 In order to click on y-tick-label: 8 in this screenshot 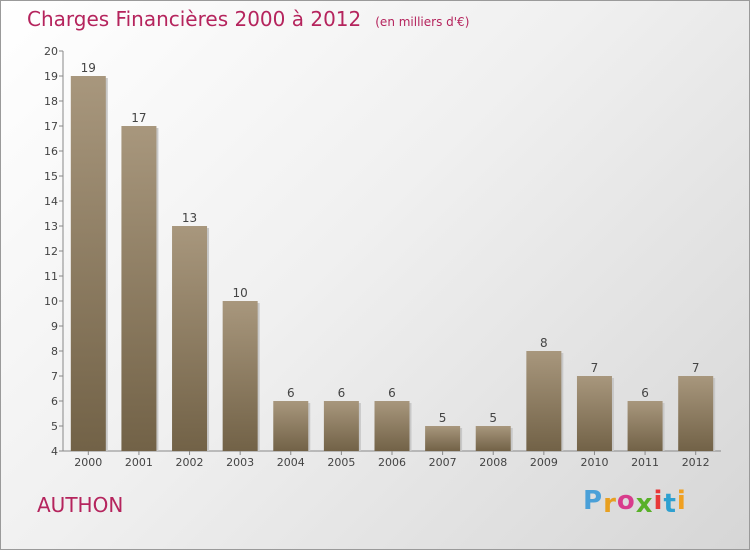, I will do `click(54, 351)`.